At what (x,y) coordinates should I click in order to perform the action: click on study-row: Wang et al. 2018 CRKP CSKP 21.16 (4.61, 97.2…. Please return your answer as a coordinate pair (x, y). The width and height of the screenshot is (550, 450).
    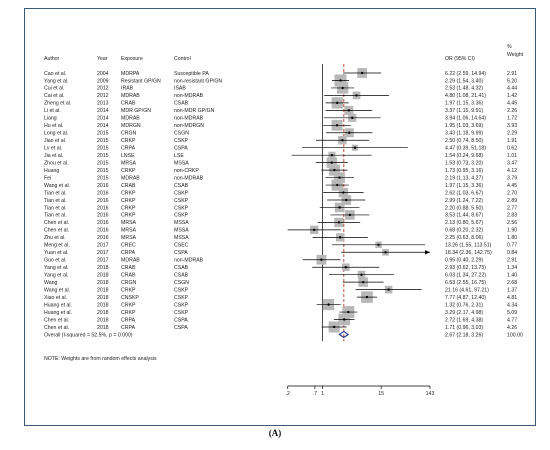
    Looking at the image, I should click on (280, 289).